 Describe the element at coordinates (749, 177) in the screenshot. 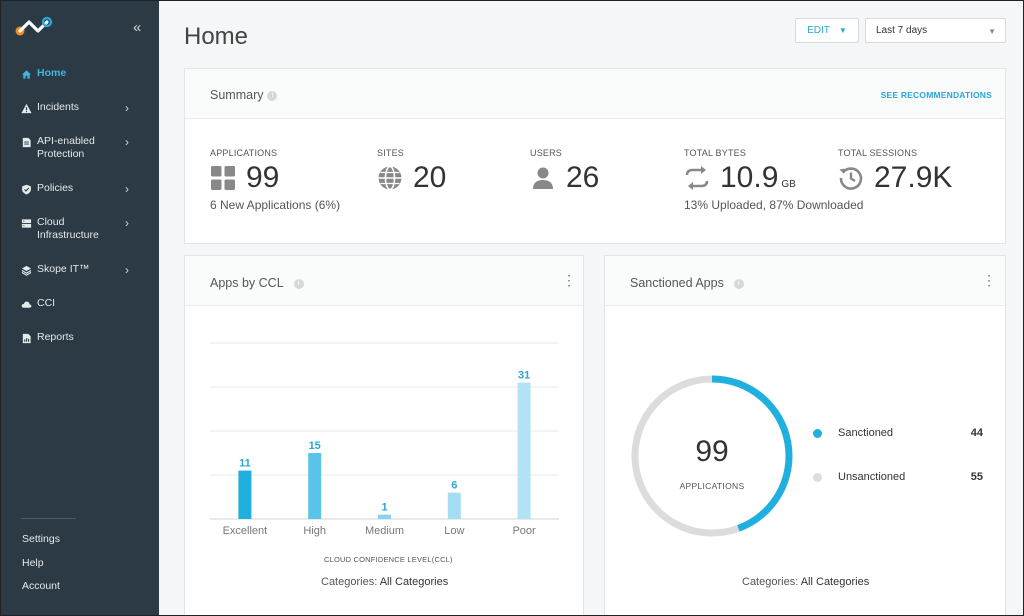

I see `metric-value: 10.9` at that location.